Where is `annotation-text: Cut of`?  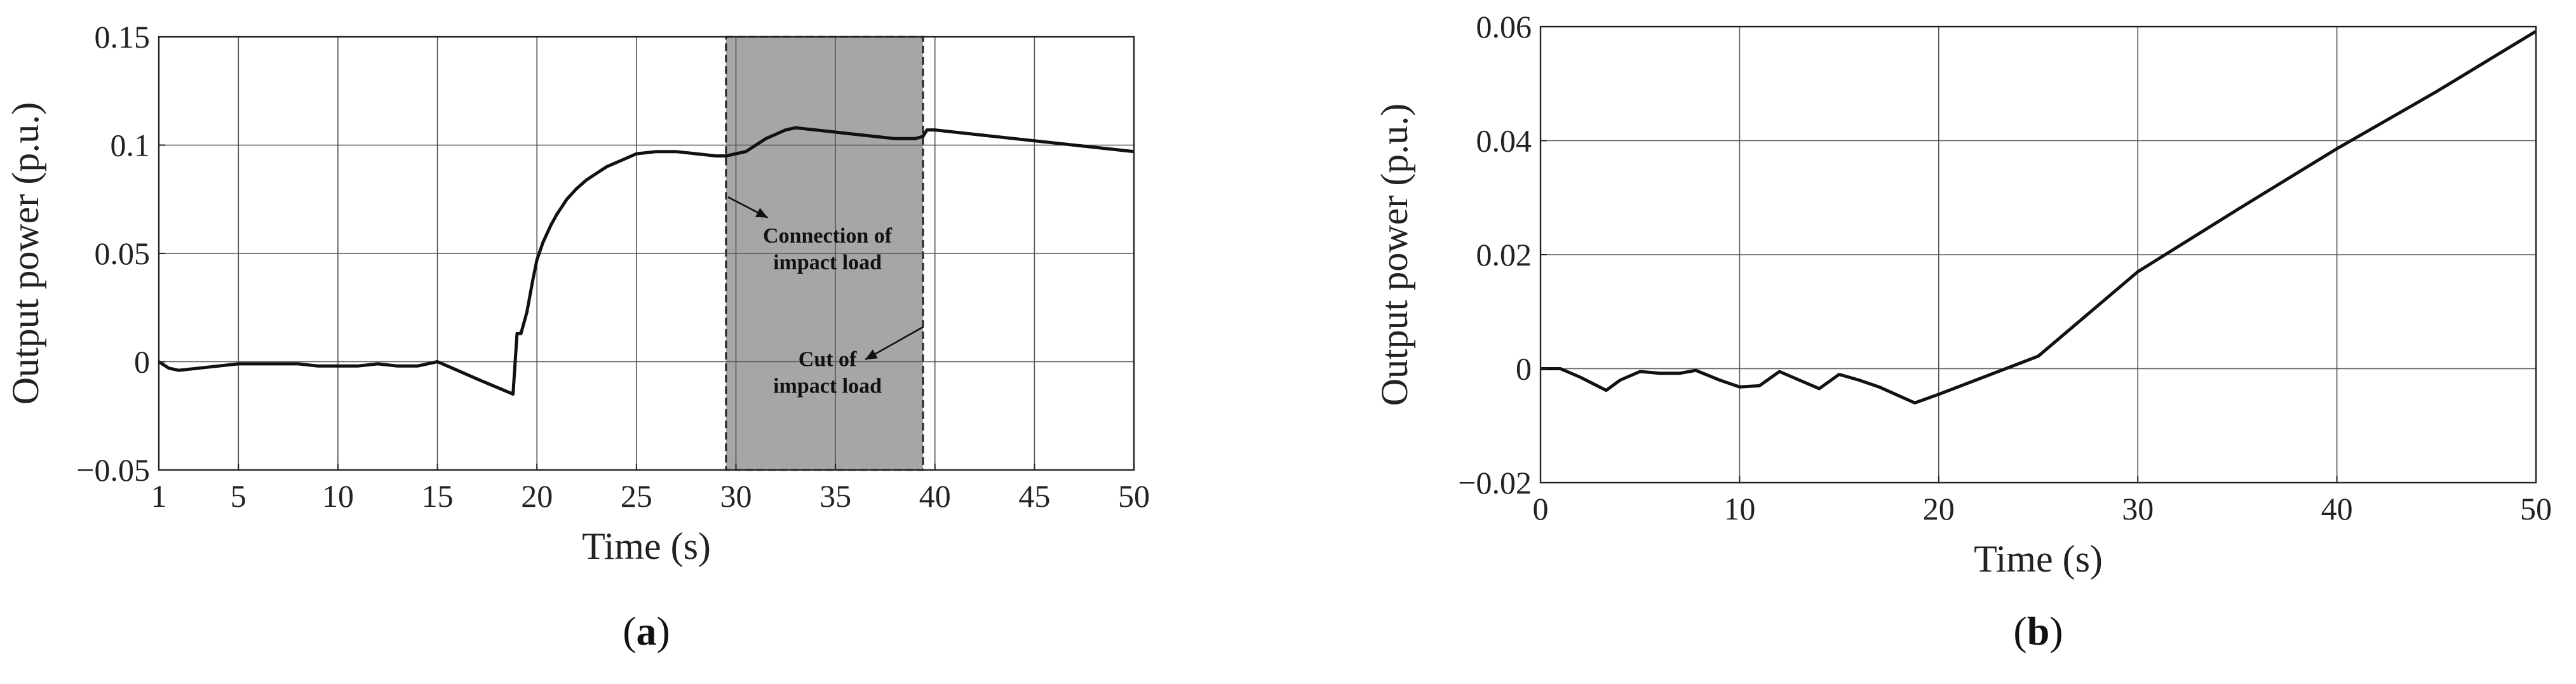 annotation-text: Cut of is located at coordinates (828, 359).